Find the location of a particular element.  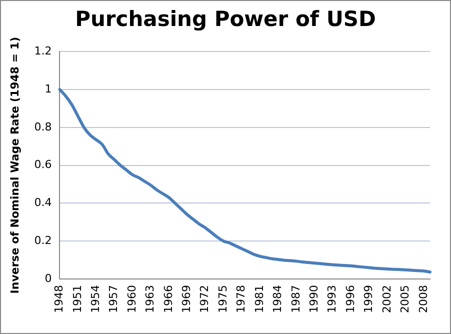

y-axis-title: Inverse of Nominal Wage Rate (1948 = 1) is located at coordinates (15, 165).